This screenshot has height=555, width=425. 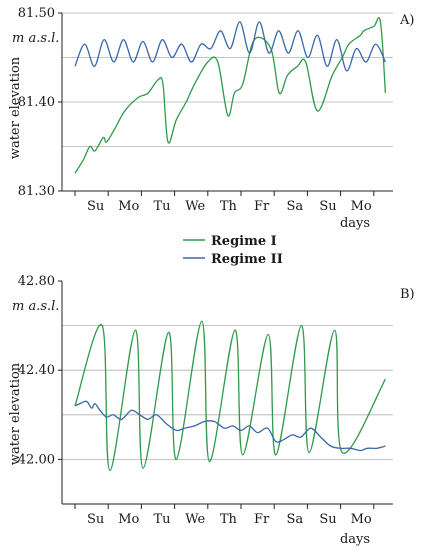 What do you see at coordinates (15, 107) in the screenshot?
I see `panel-a-ylabel: water elevation` at bounding box center [15, 107].